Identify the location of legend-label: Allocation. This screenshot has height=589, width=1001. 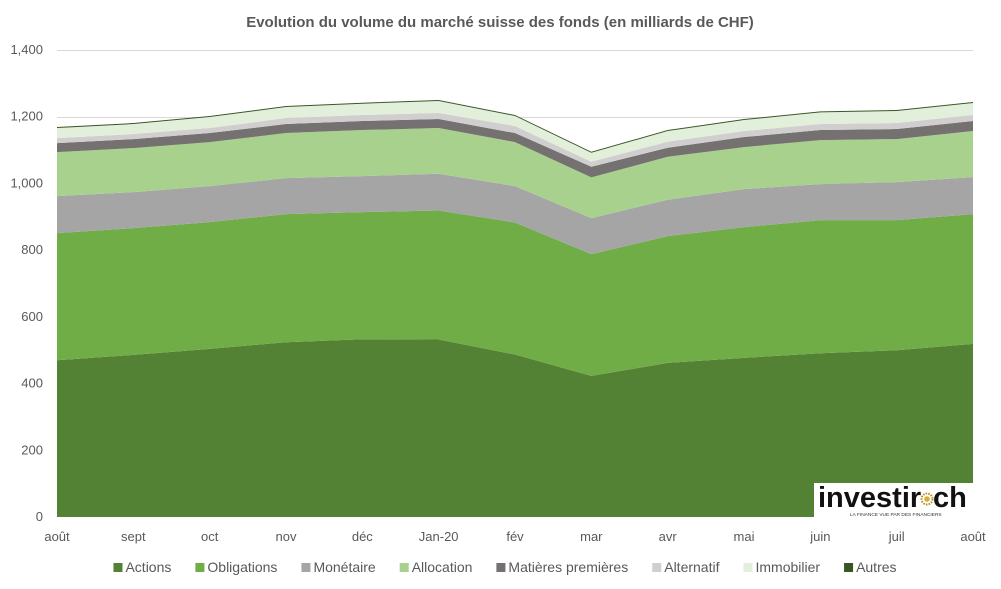
(442, 567).